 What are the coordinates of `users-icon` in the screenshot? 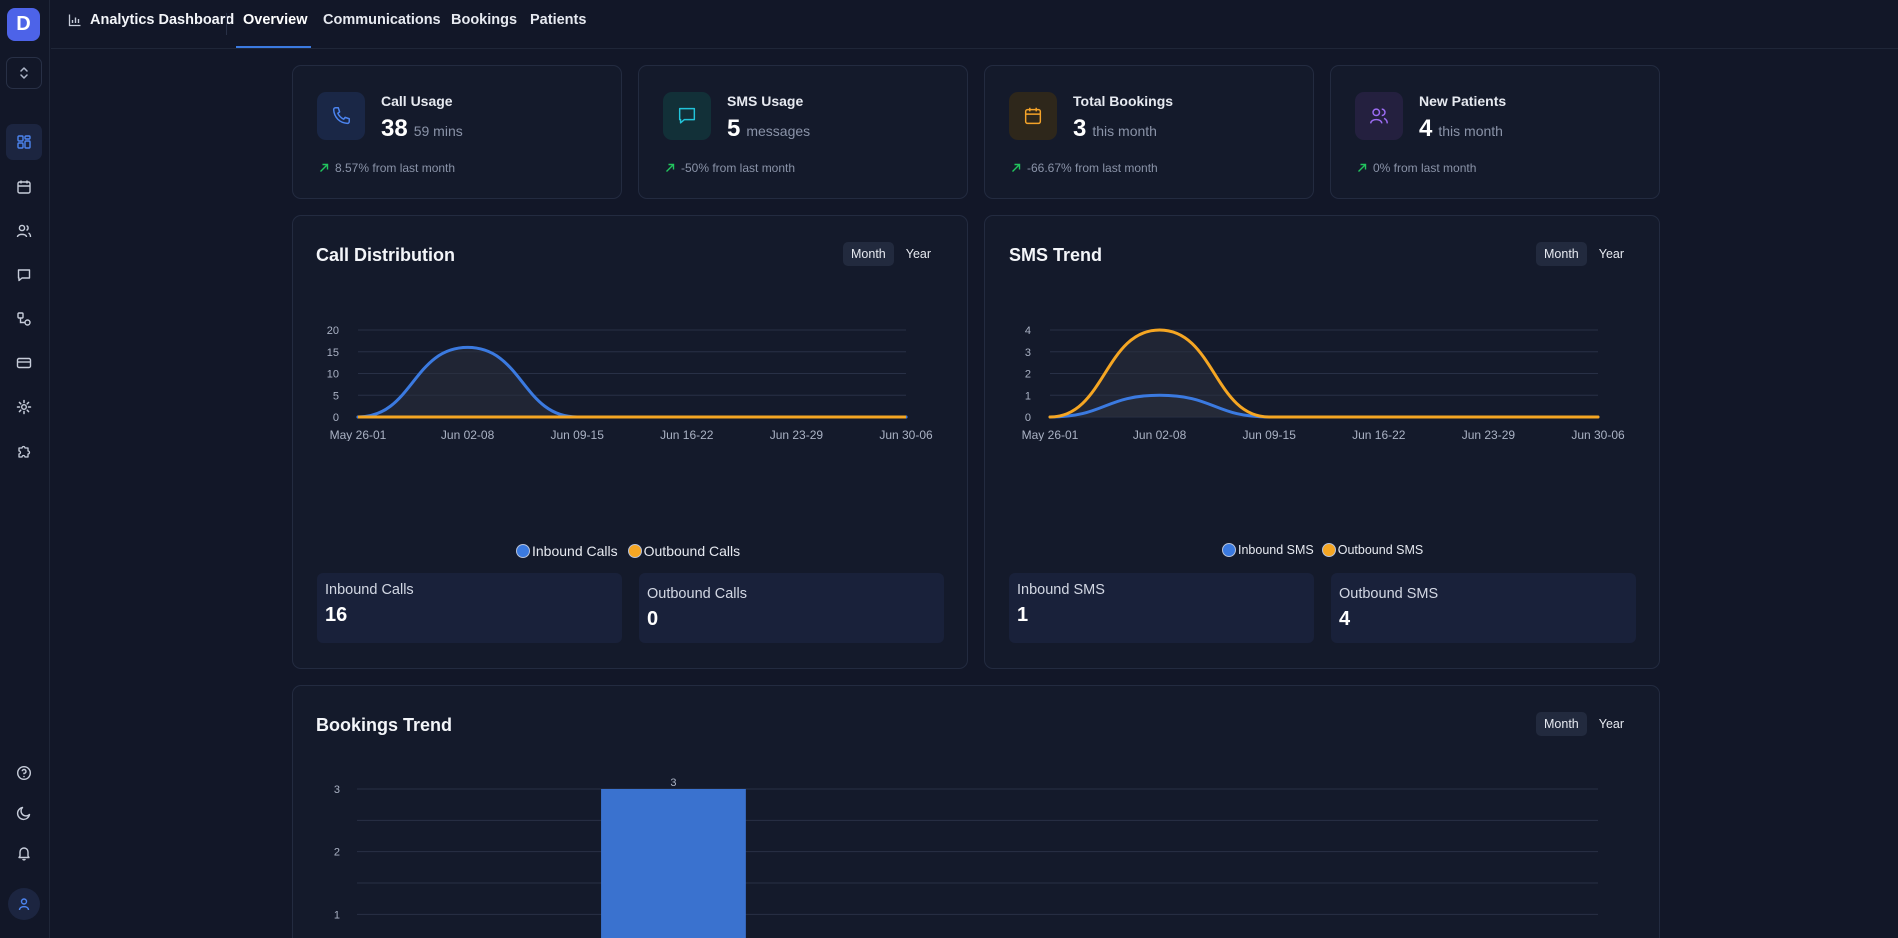 It's located at (1379, 116).